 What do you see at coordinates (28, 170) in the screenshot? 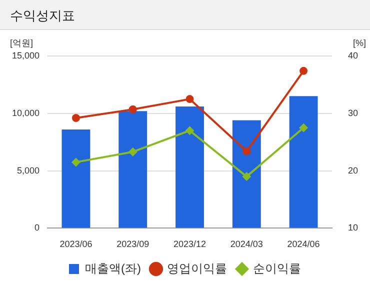
I see `y-tick-label: 5,000` at bounding box center [28, 170].